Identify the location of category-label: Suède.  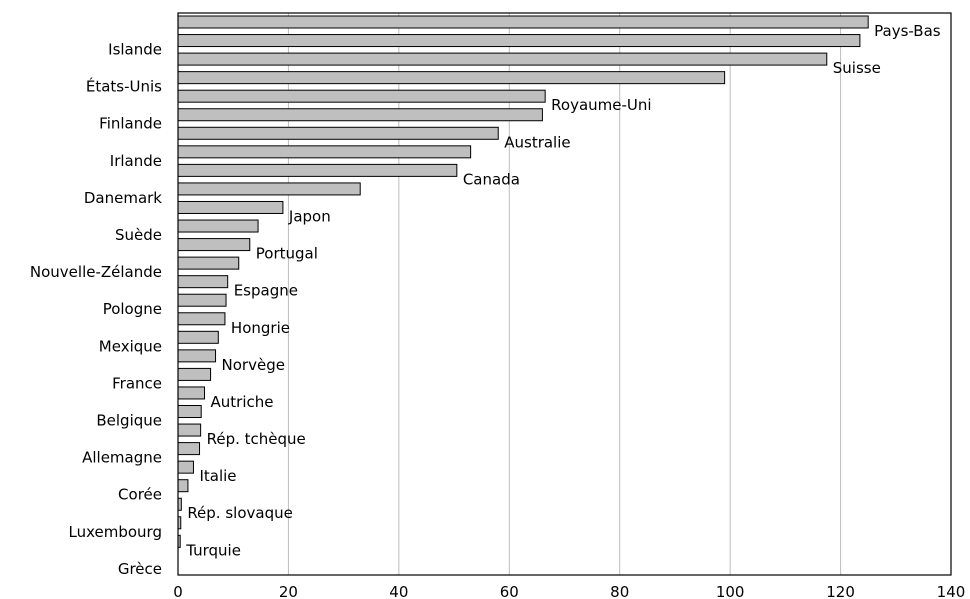
(138, 235).